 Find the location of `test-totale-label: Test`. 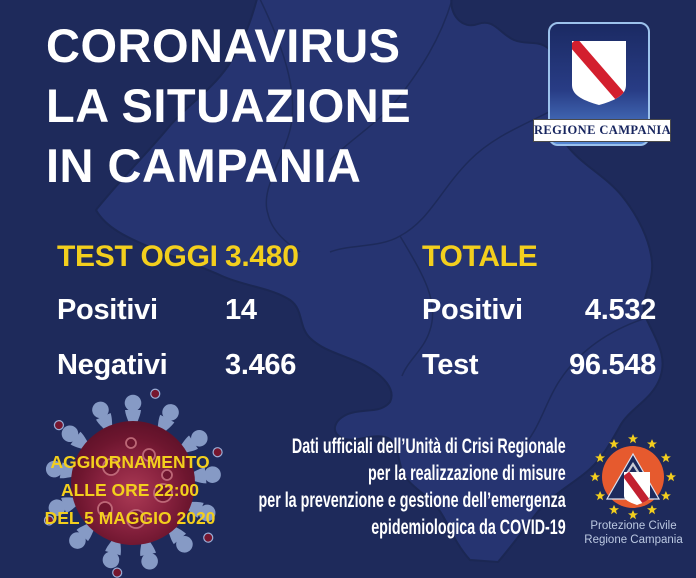

test-totale-label: Test is located at coordinates (450, 365).